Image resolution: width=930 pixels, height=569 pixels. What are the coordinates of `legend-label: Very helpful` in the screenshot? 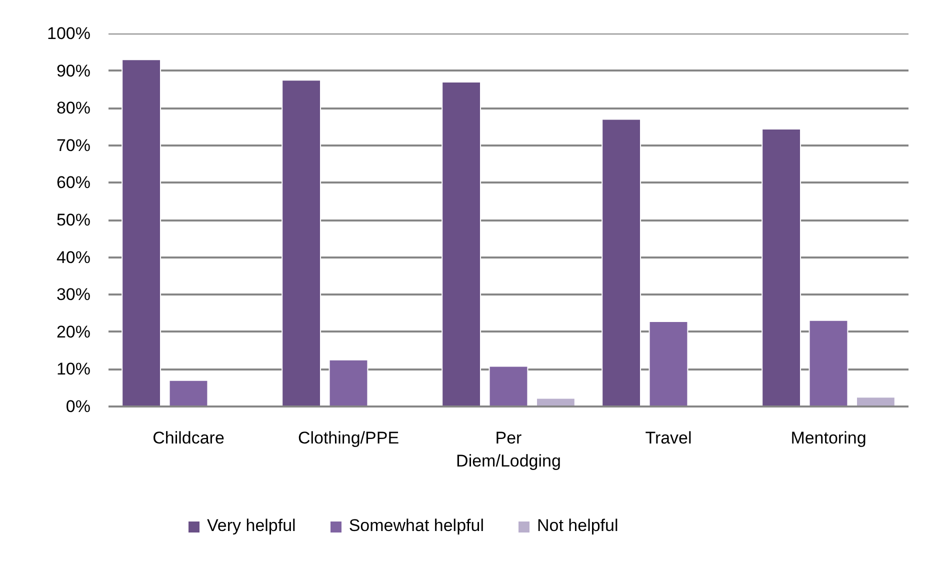 It's located at (251, 526).